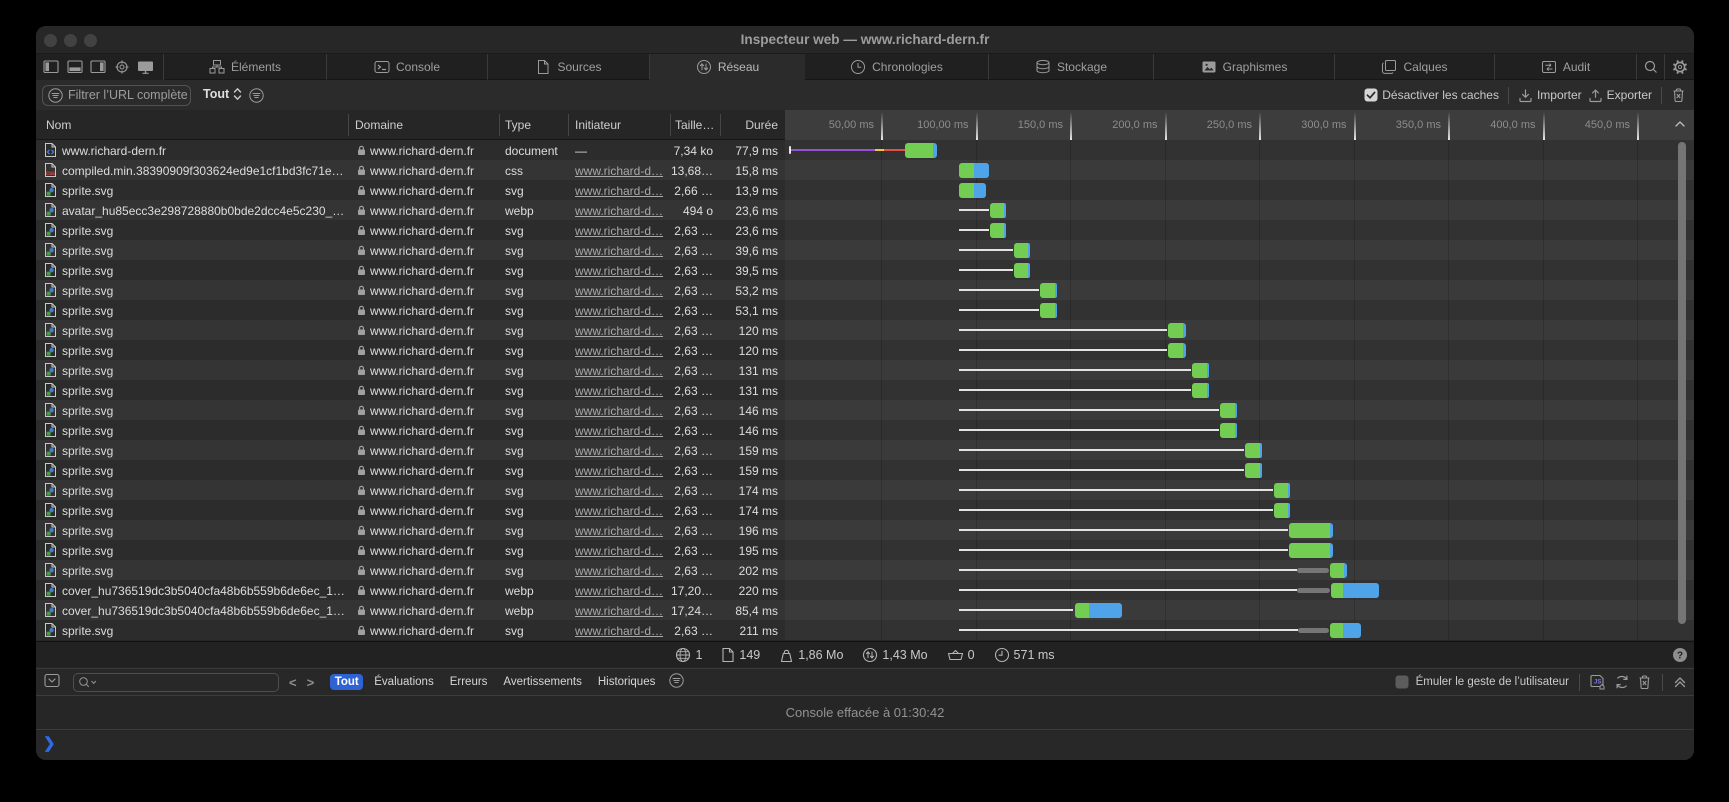 This screenshot has width=1729, height=802. Describe the element at coordinates (1597, 683) in the screenshot. I see `svg-text: JS` at that location.